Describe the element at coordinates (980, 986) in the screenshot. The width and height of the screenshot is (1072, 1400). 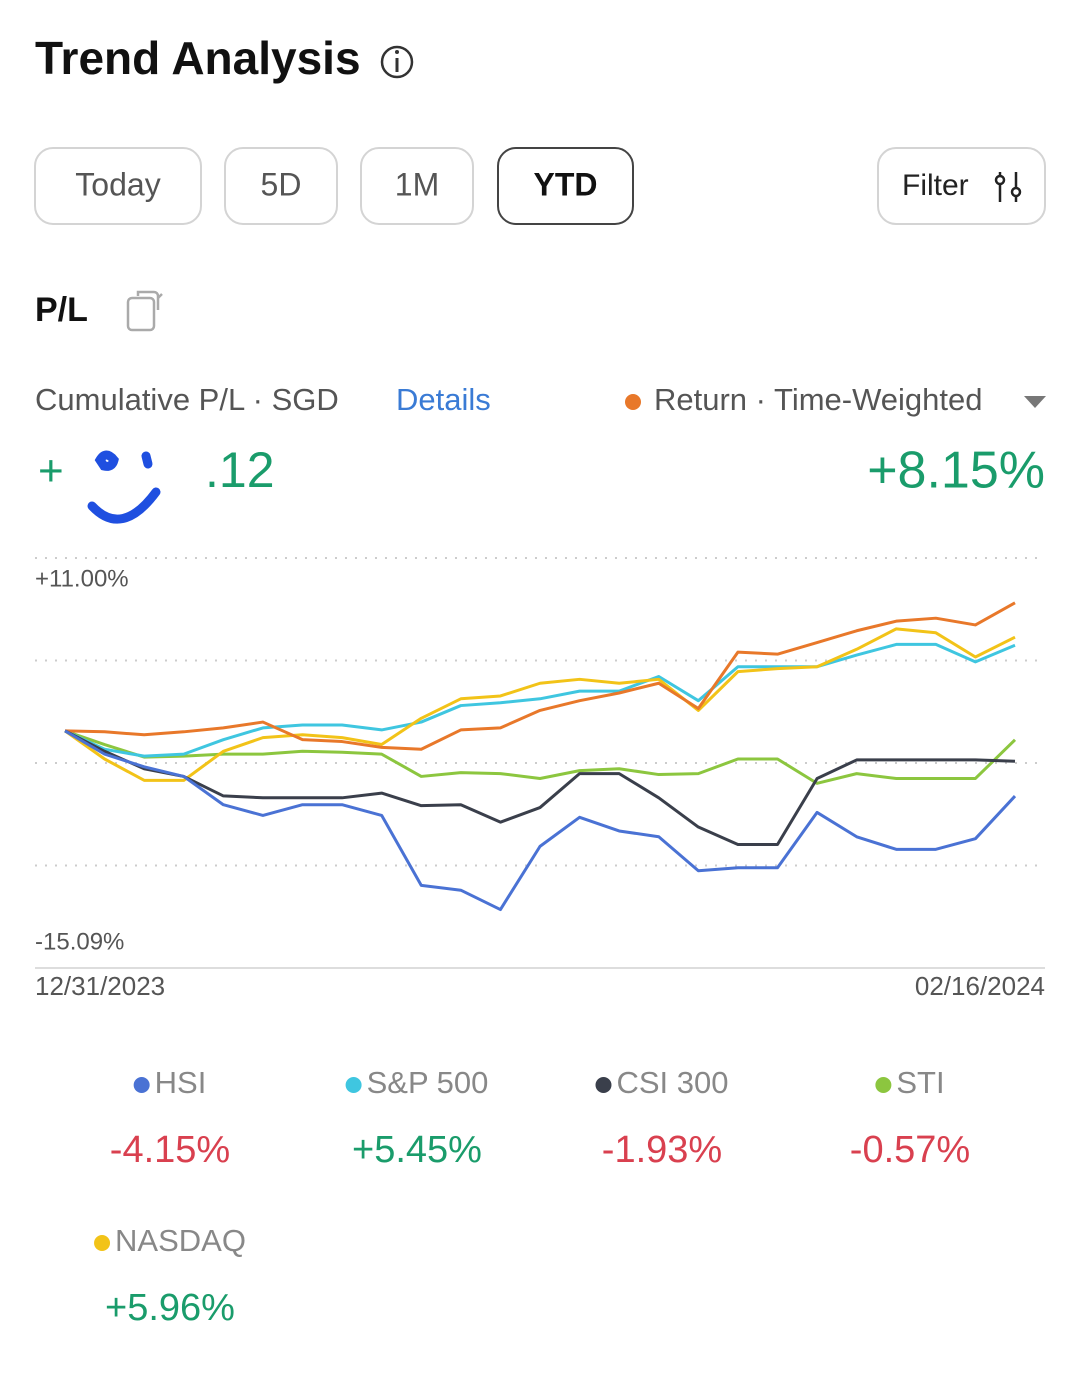
I see `x-tick-label: 02/16/2024` at that location.